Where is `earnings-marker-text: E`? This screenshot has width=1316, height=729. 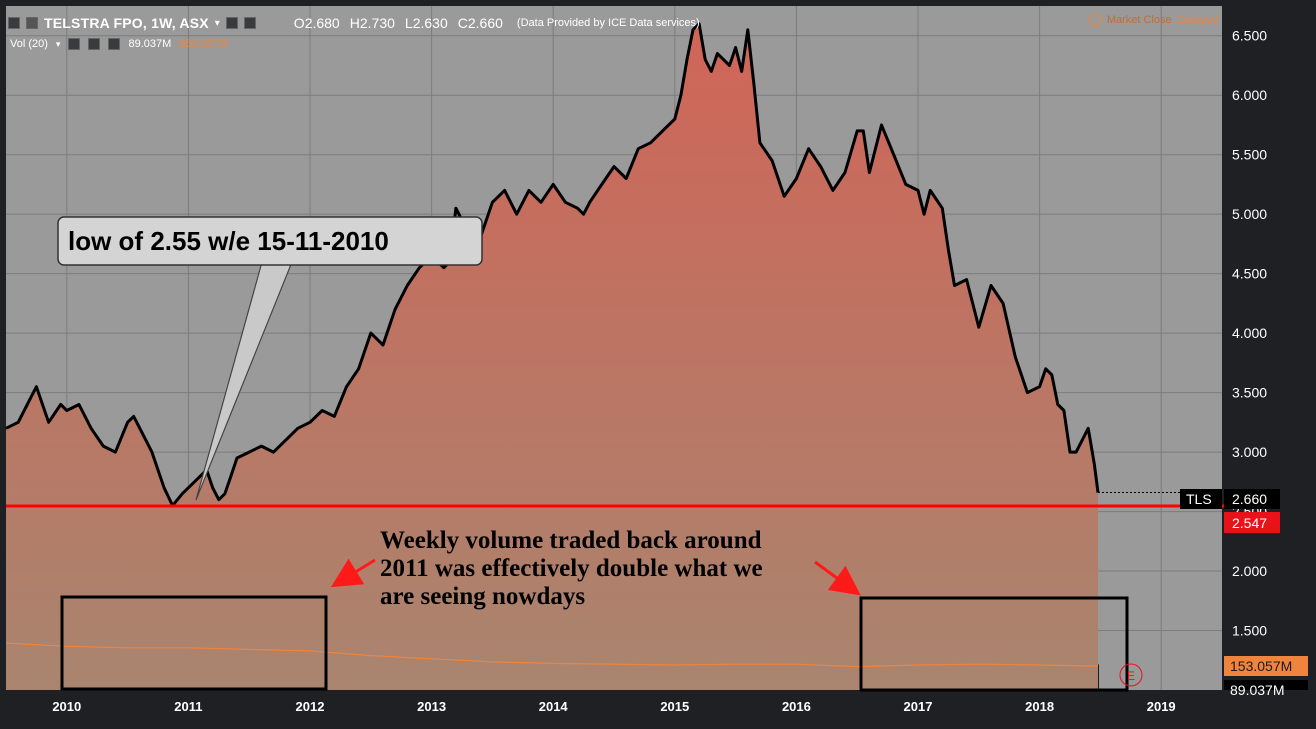 earnings-marker-text: E is located at coordinates (1131, 676).